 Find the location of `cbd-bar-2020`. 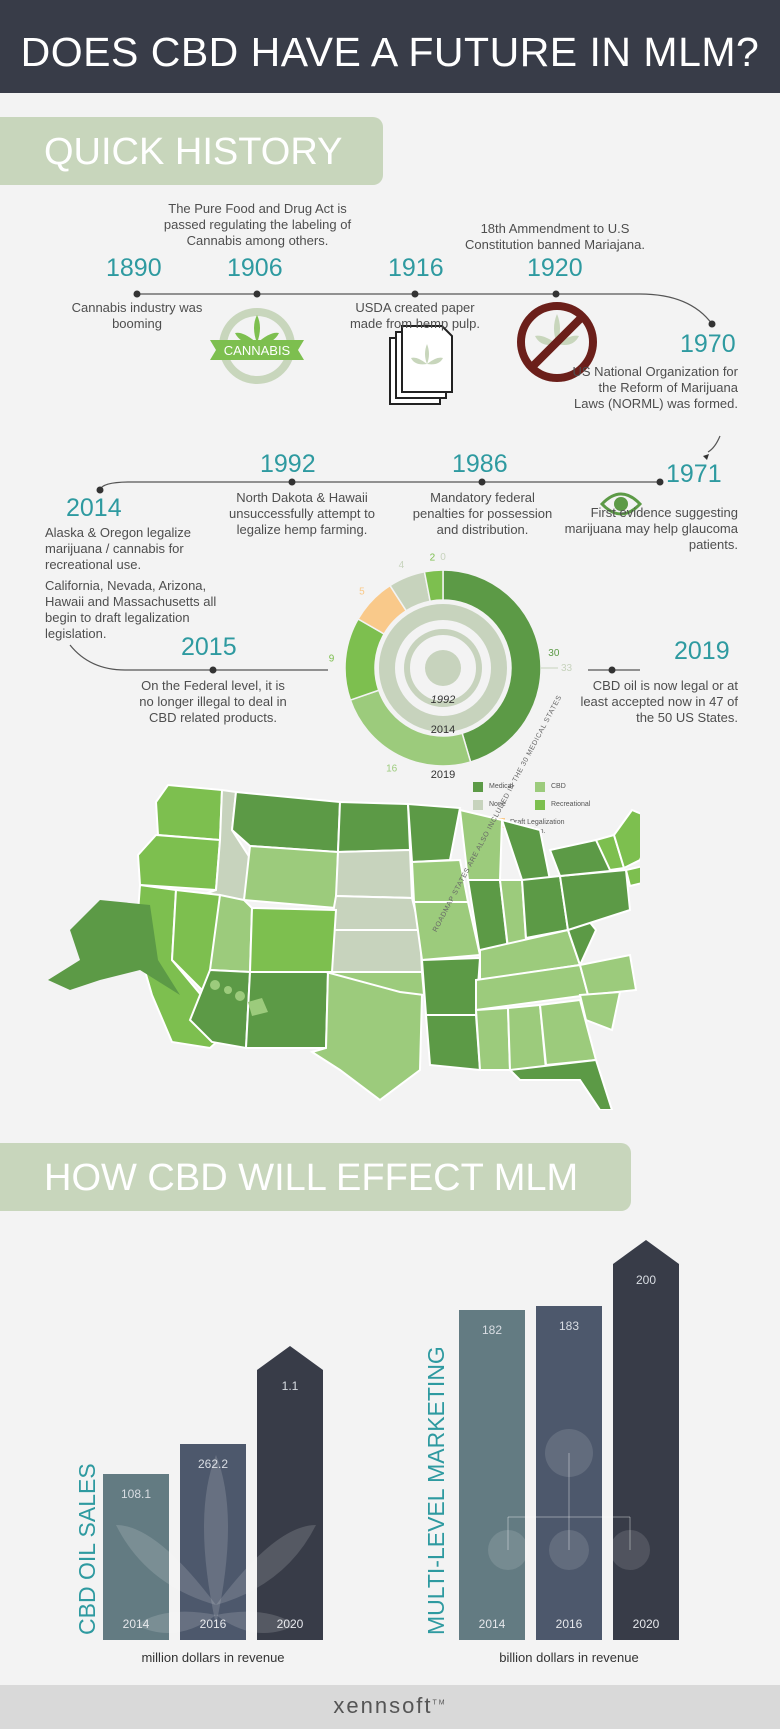

cbd-bar-2020 is located at coordinates (290, 1493).